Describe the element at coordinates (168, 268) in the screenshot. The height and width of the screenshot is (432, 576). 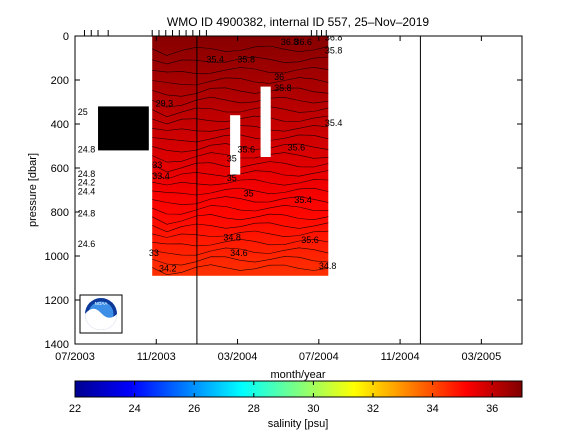
I see `contour-label: 34.2` at that location.